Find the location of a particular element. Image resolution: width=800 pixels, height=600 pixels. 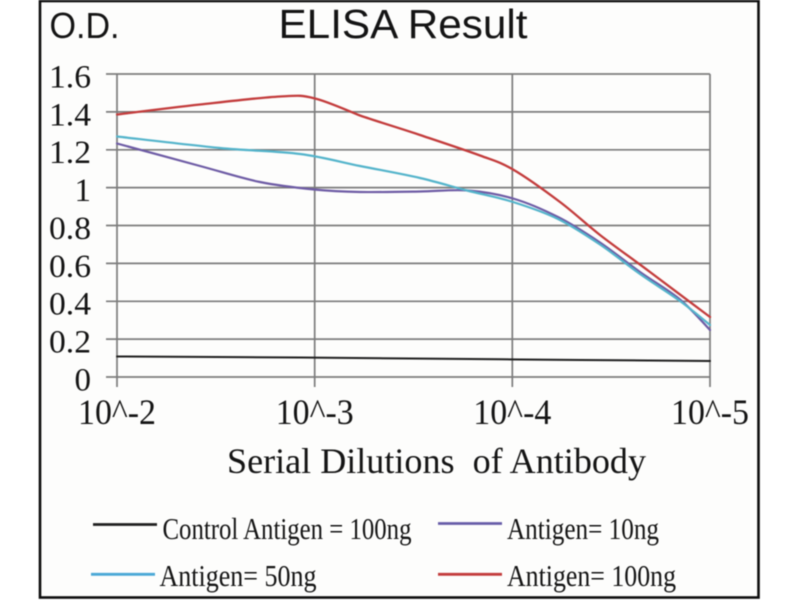

svg-text: 10^-5 is located at coordinates (710, 412).